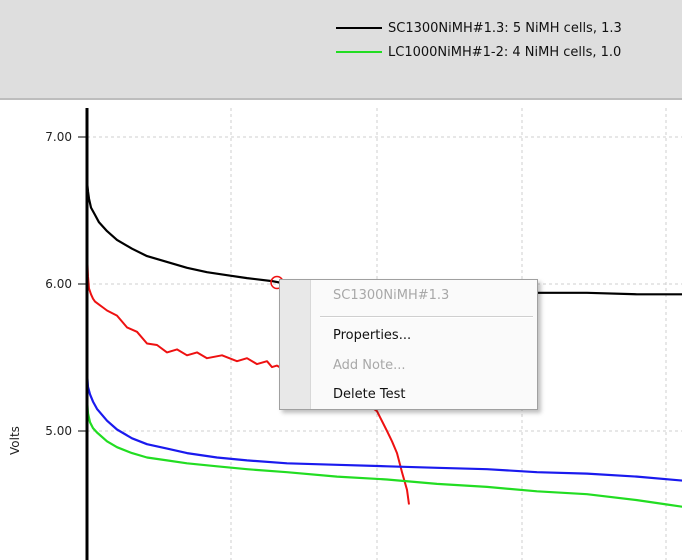 The image size is (682, 560). Describe the element at coordinates (359, 52) in the screenshot. I see `legend-swatch-green` at that location.